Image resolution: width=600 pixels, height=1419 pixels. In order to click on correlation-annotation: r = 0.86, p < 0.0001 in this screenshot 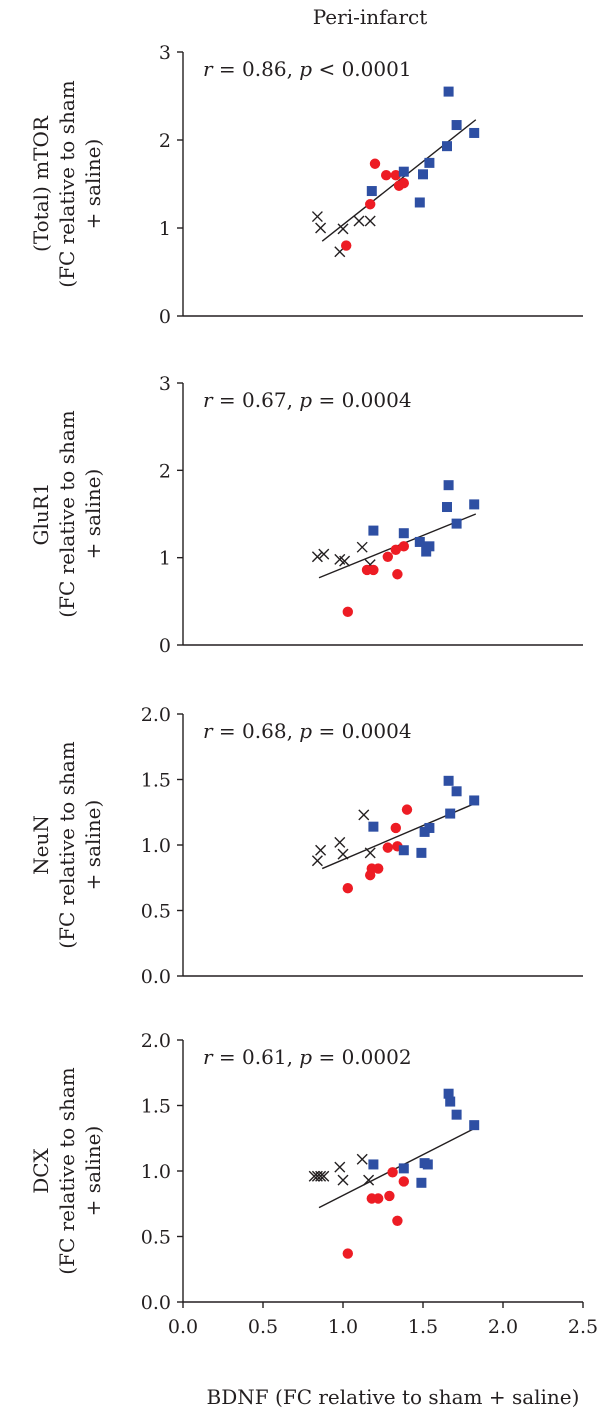, I will do `click(307, 69)`.